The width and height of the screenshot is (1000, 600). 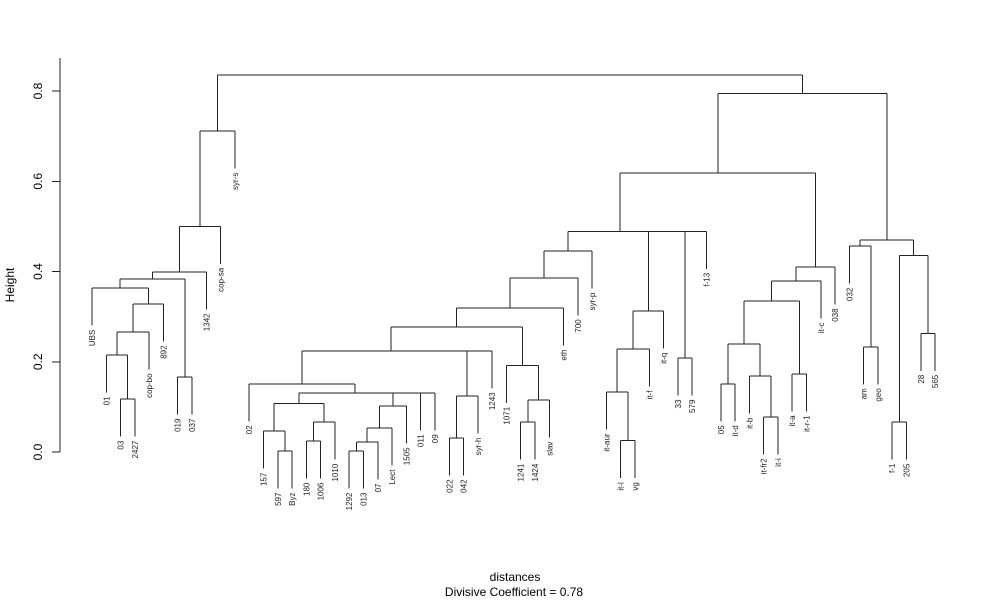 What do you see at coordinates (235, 181) in the screenshot?
I see `leaf-label: syr-s` at bounding box center [235, 181].